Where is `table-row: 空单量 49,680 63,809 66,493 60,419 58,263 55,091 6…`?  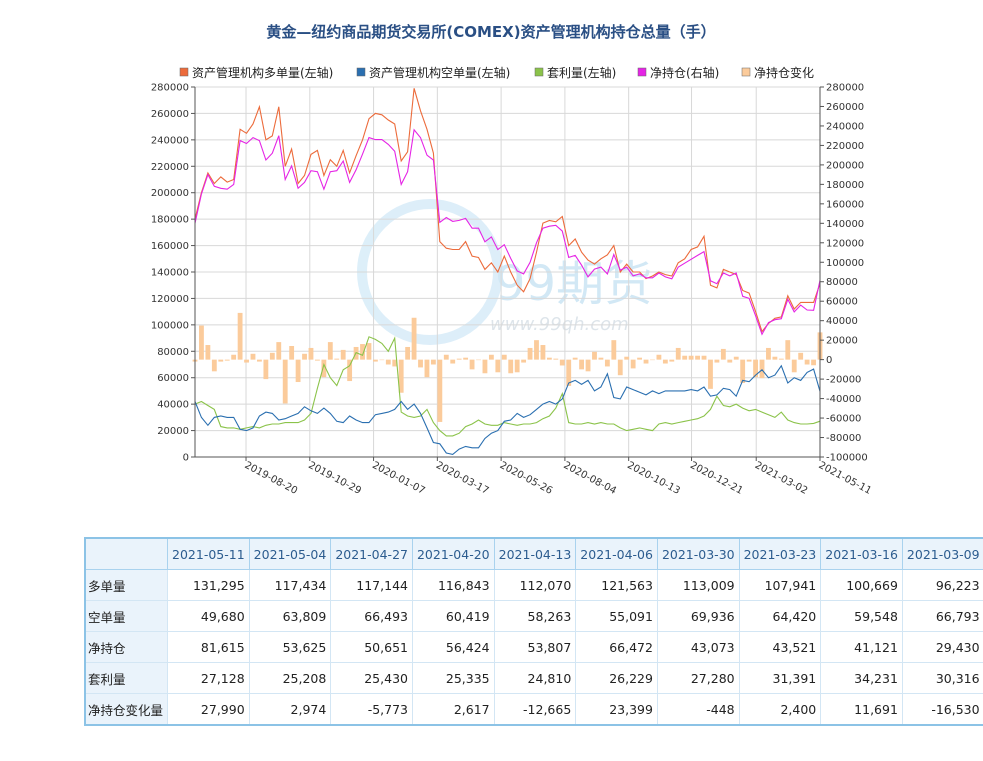 table-row: 空单量 49,680 63,809 66,493 60,419 58,263 55,091 6… is located at coordinates (533, 616).